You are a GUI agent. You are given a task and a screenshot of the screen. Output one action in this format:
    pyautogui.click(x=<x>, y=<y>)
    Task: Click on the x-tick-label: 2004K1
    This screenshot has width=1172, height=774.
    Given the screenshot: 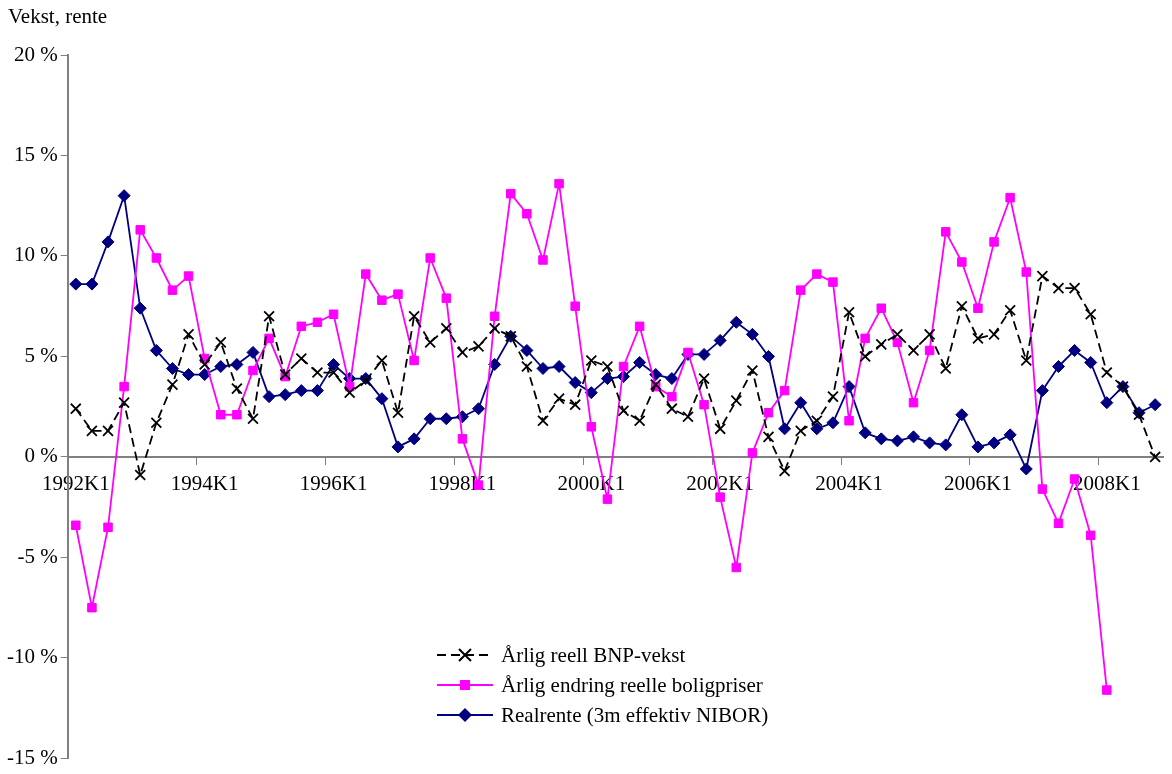 What is the action you would take?
    pyautogui.click(x=849, y=483)
    